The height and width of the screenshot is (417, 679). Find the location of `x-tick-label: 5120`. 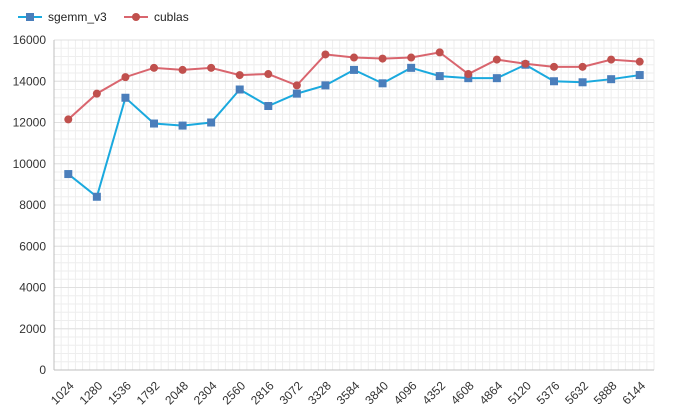

x-tick-label: 5120 is located at coordinates (519, 392).